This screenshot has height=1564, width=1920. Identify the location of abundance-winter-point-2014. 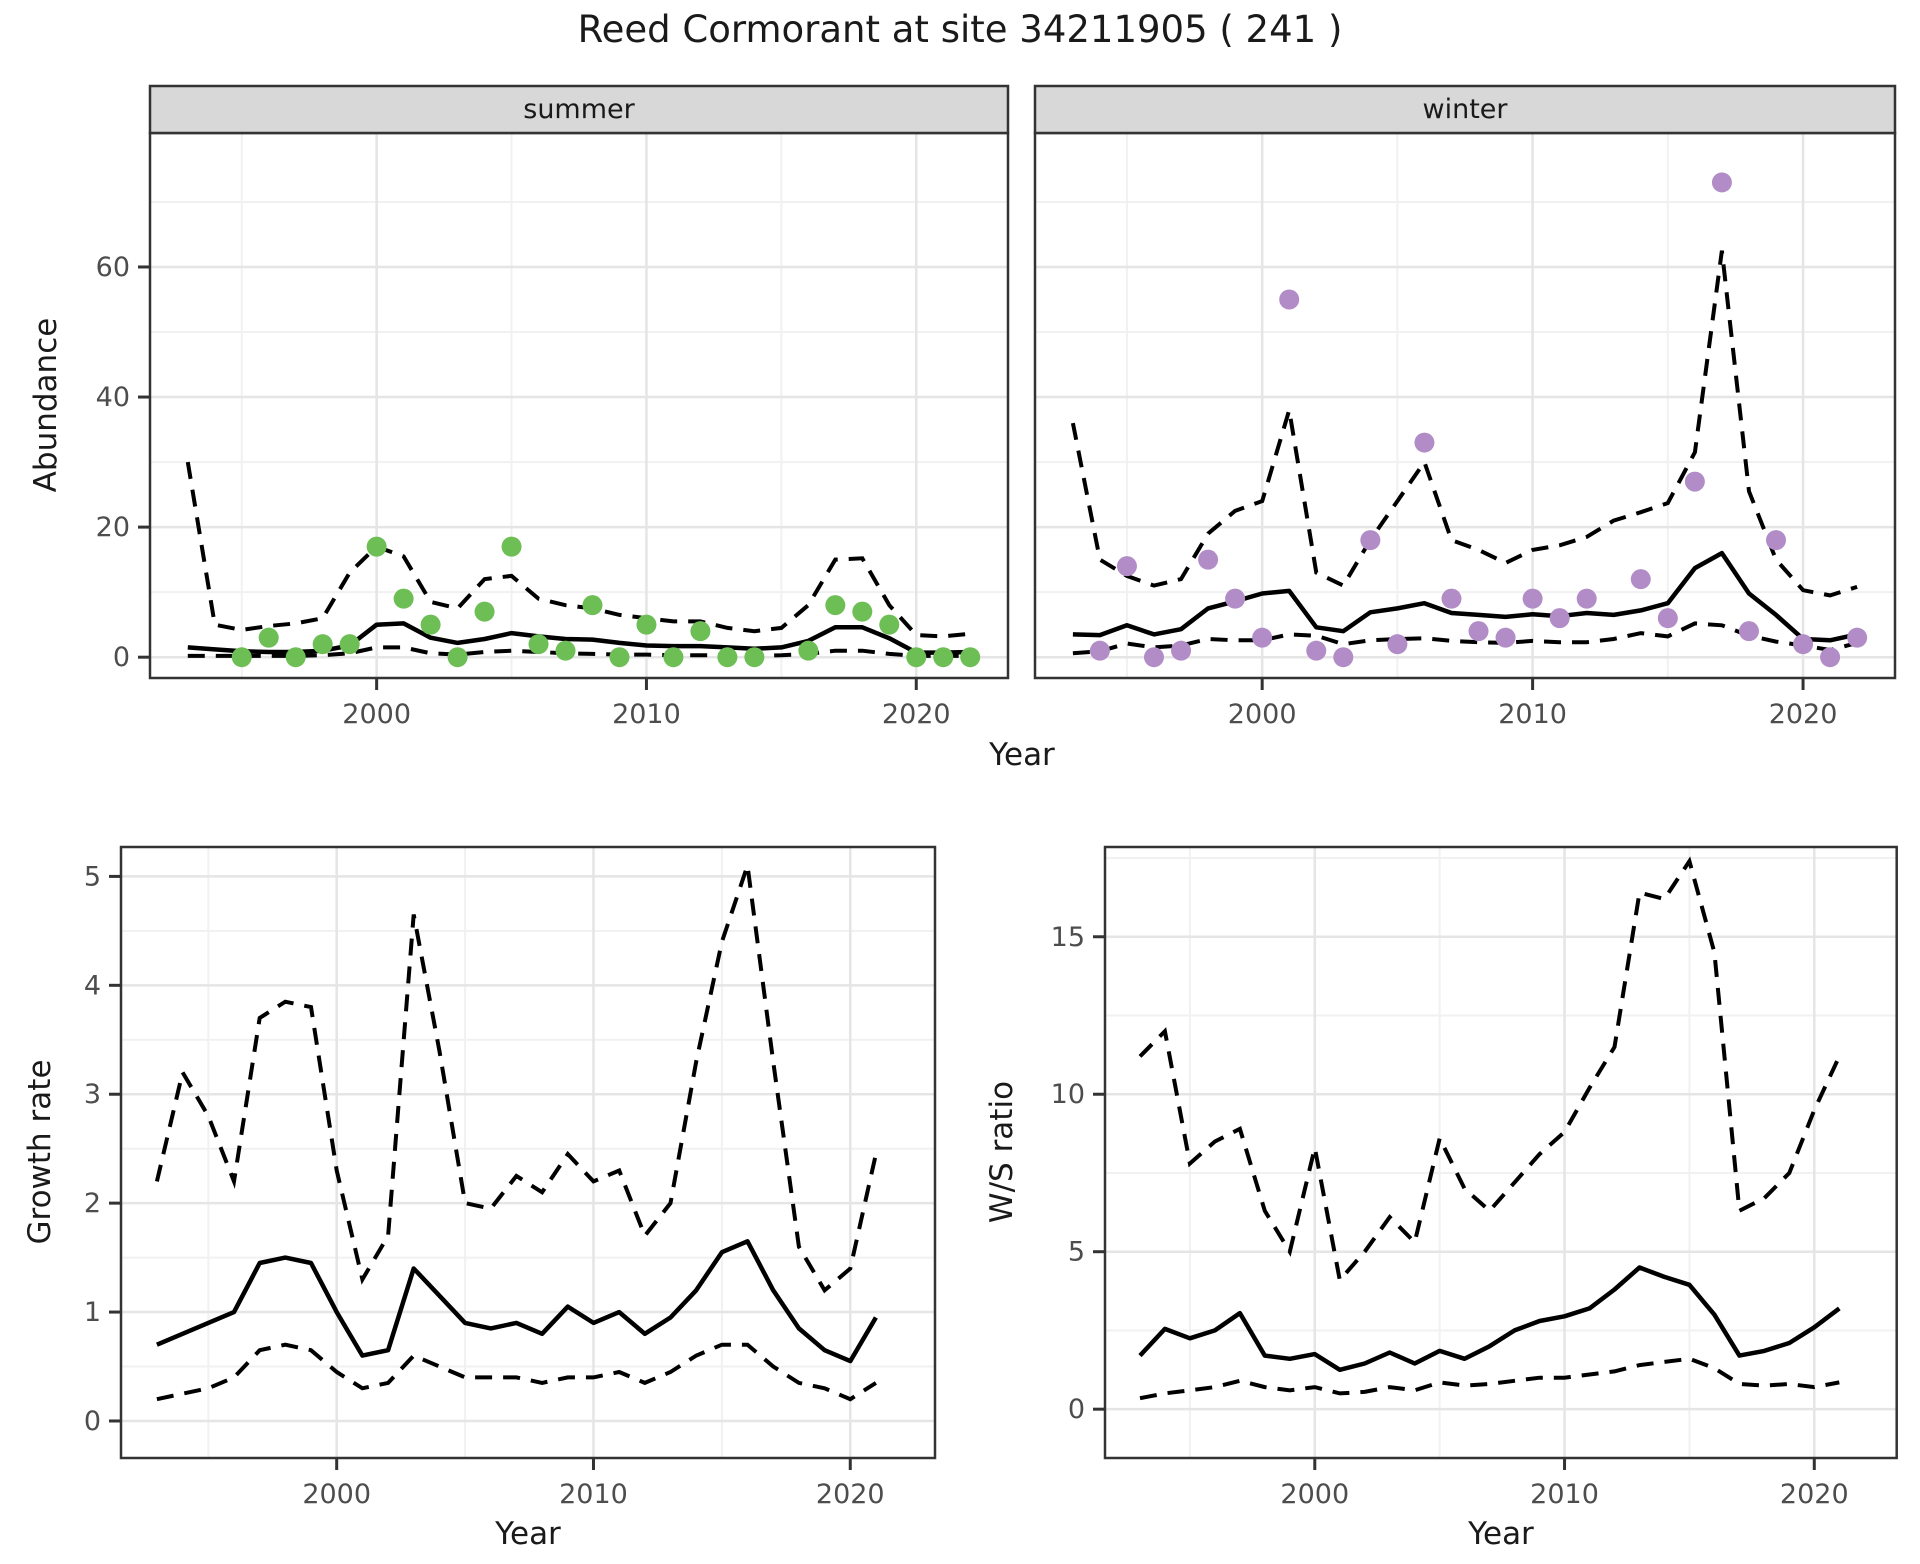
(1640, 579).